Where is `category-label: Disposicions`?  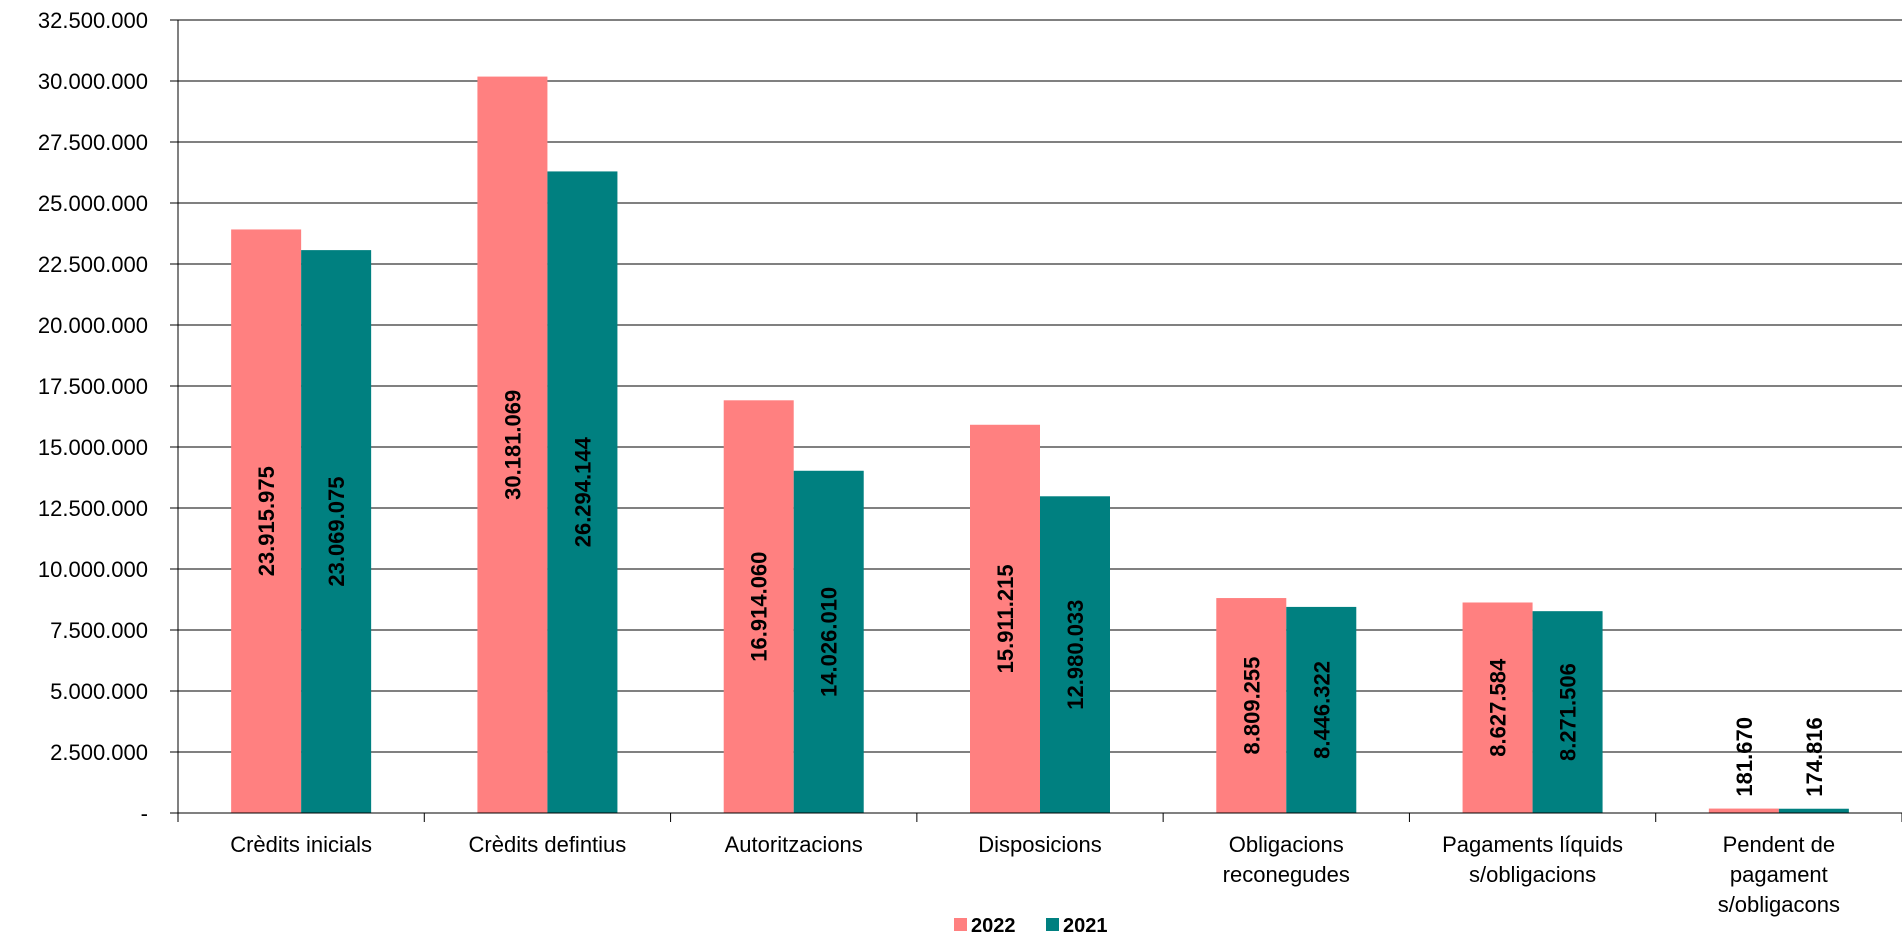 category-label: Disposicions is located at coordinates (1040, 844).